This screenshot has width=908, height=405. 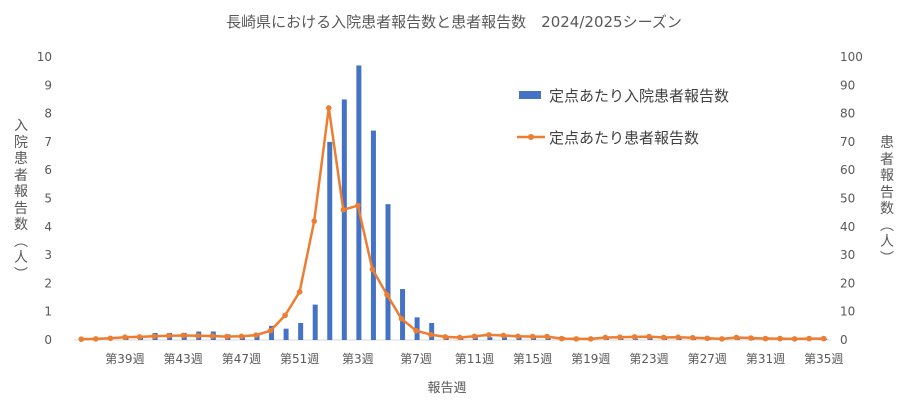 What do you see at coordinates (847, 227) in the screenshot?
I see `right-tick-label: 40` at bounding box center [847, 227].